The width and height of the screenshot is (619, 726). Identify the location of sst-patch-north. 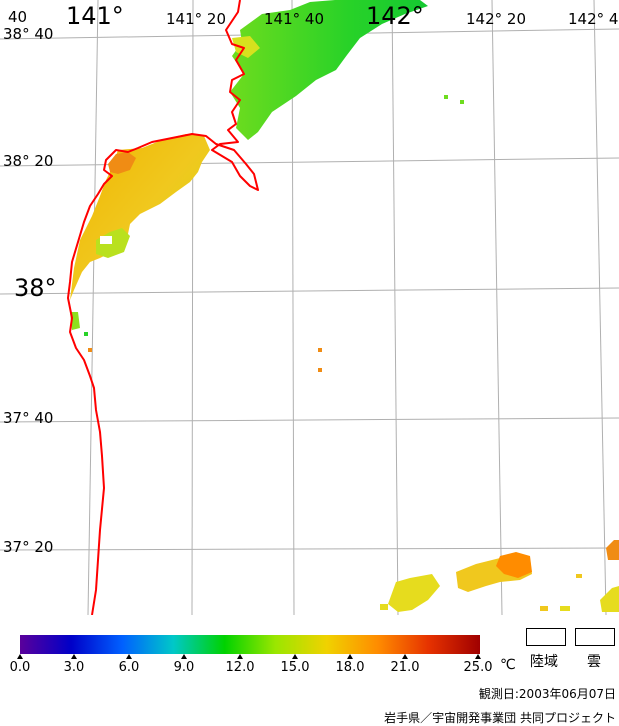
(329, 70).